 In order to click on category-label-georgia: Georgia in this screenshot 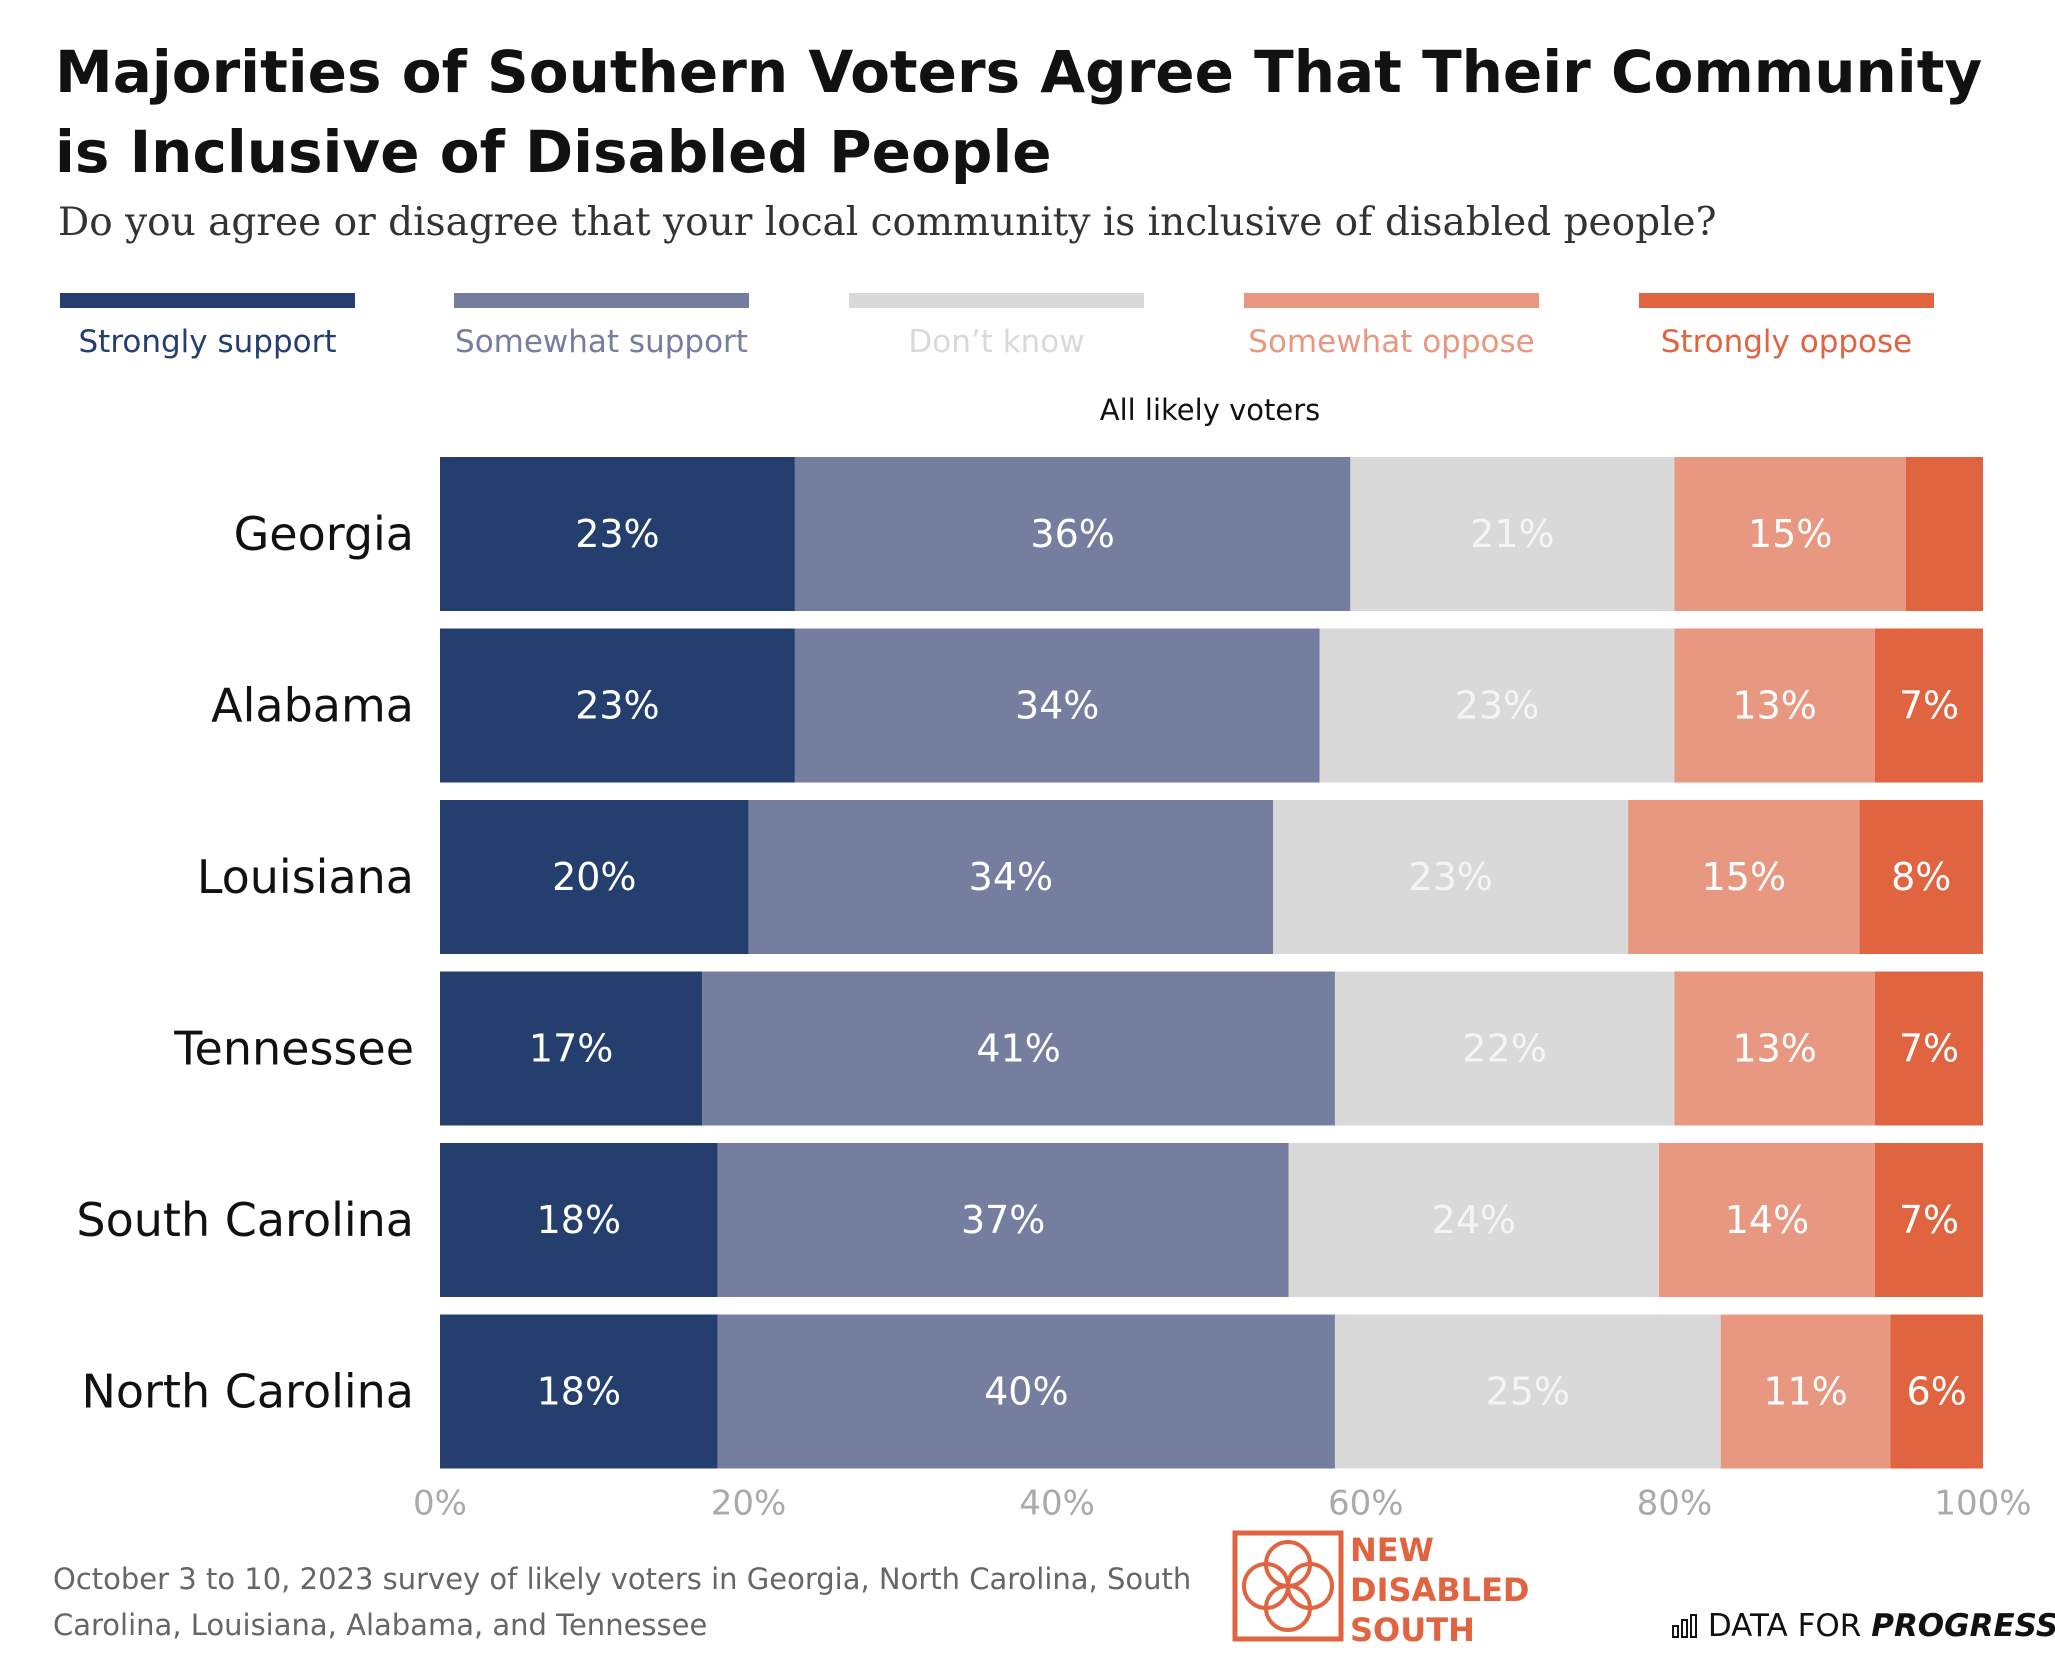, I will do `click(324, 534)`.